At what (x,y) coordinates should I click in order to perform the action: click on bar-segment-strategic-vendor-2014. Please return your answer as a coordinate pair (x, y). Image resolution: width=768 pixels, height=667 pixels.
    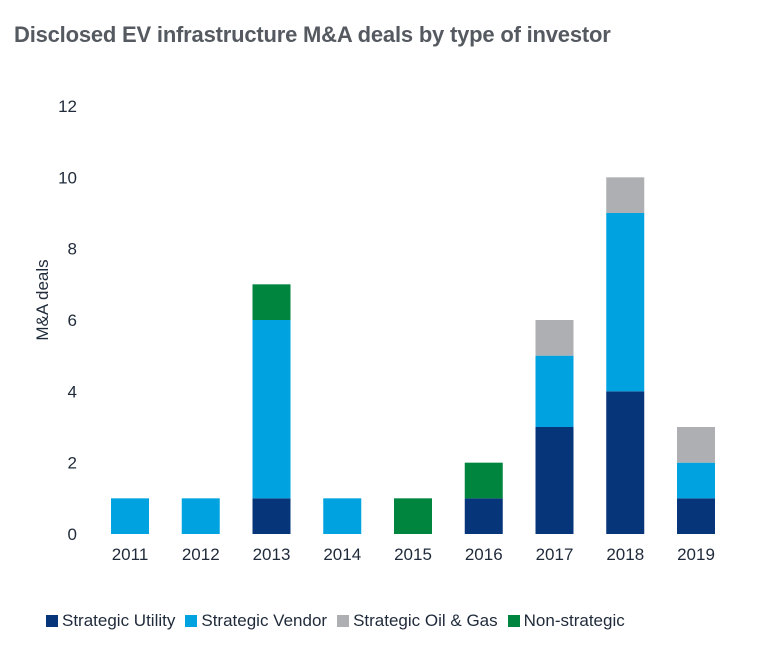
    Looking at the image, I should click on (342, 516).